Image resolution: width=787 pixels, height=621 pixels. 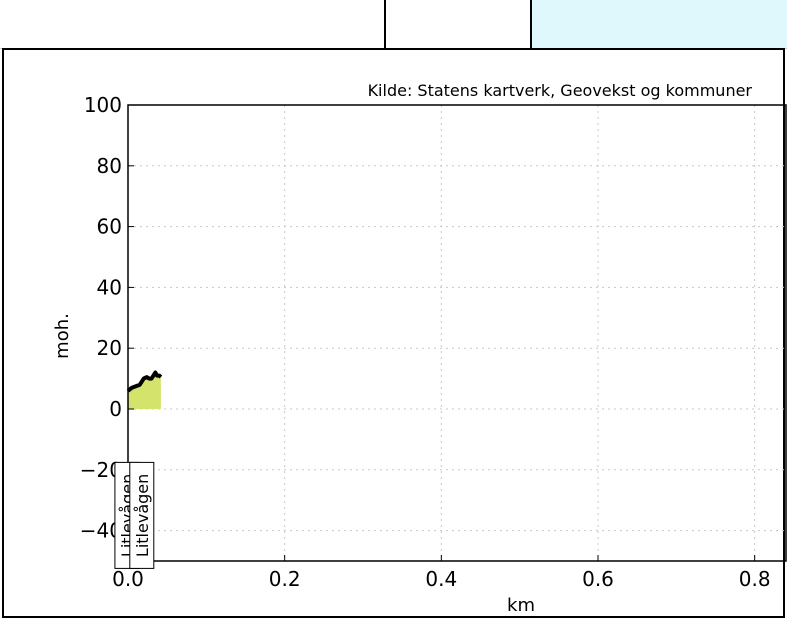 What do you see at coordinates (393, 25) in the screenshot?
I see `toolbar` at bounding box center [393, 25].